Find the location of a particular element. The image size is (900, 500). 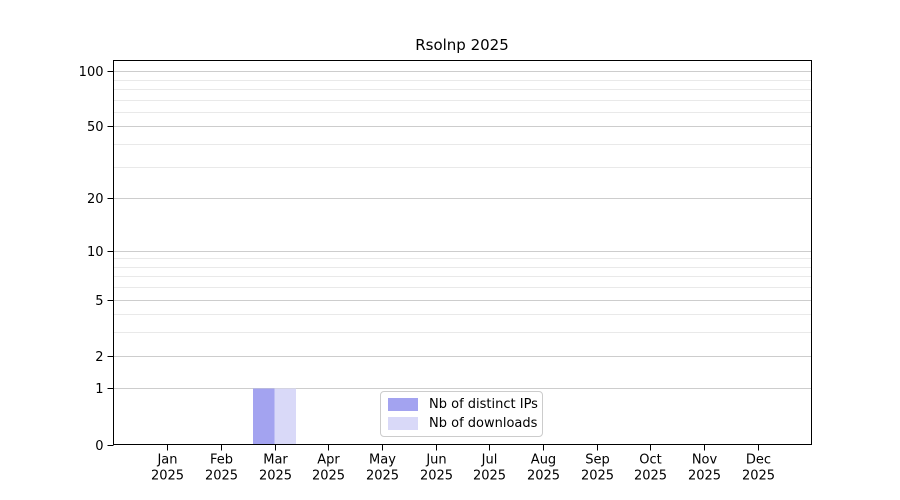

x-axis-tick-label: Apr 2025 is located at coordinates (328, 468).